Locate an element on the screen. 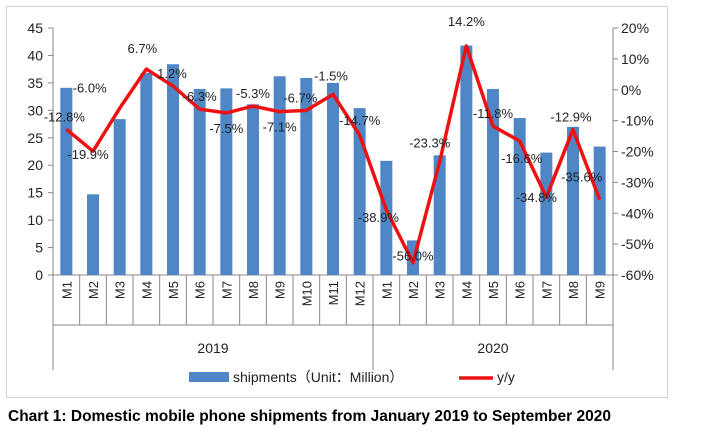 This screenshot has width=720, height=442. right-tick-label: 0% is located at coordinates (631, 90).